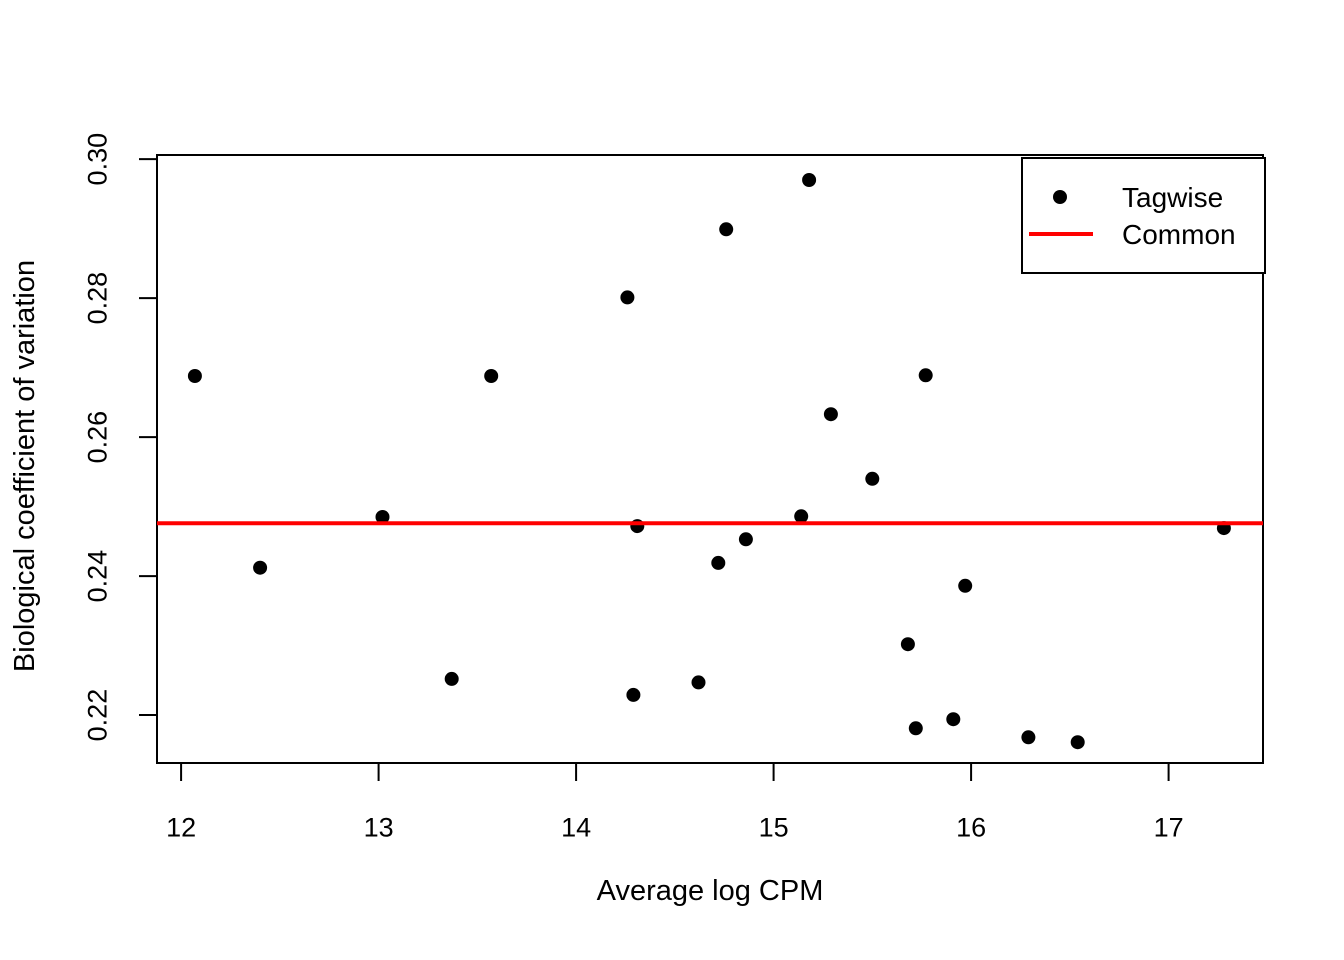 Image resolution: width=1344 pixels, height=960 pixels. I want to click on x-tick-label: 17, so click(1169, 827).